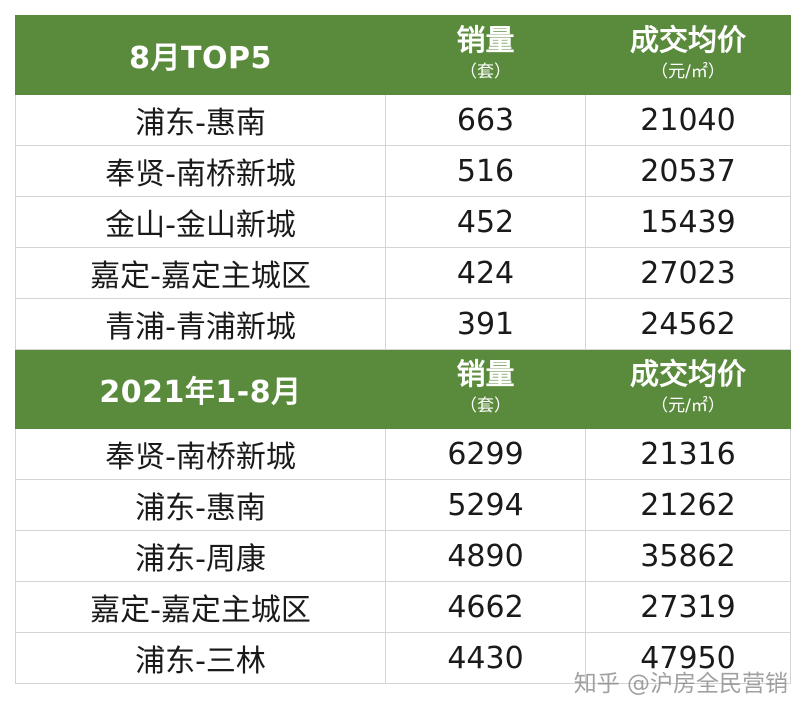 This screenshot has width=806, height=712. Describe the element at coordinates (688, 505) in the screenshot. I see `price-cell: 21262` at that location.